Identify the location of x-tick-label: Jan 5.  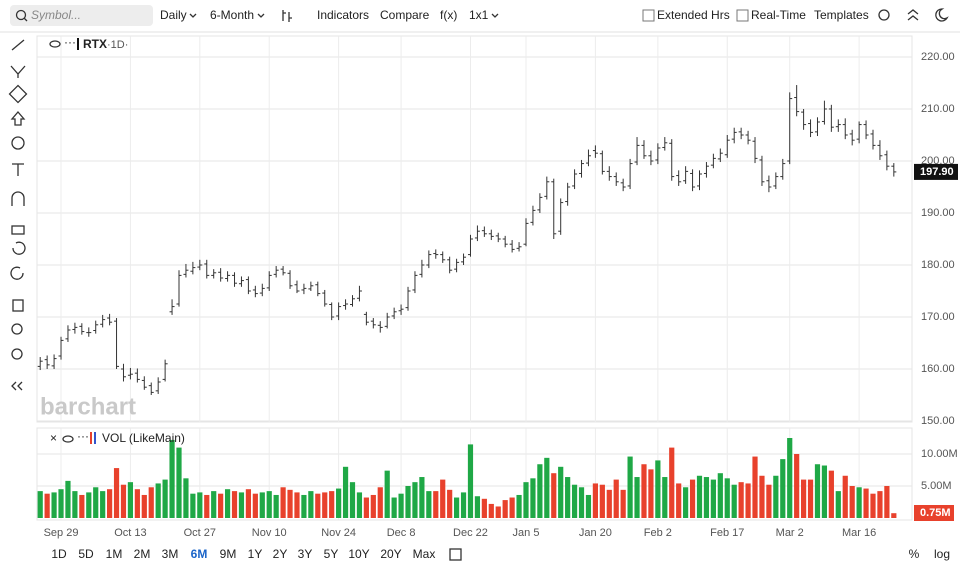
(526, 533).